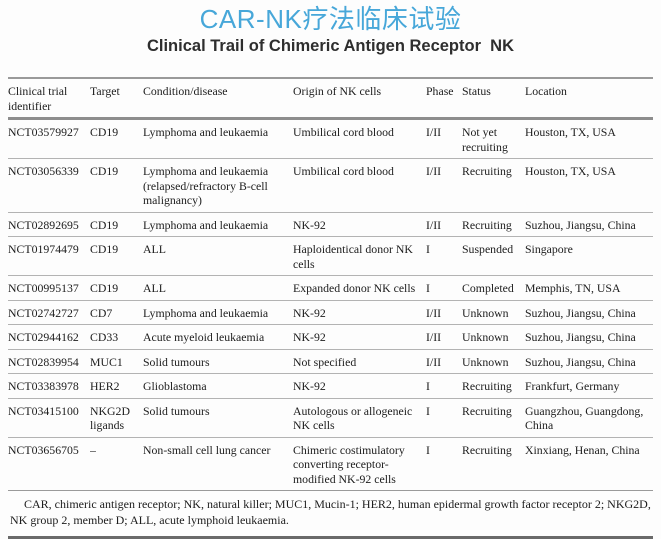 This screenshot has width=661, height=539. I want to click on cell-target: CD7, so click(101, 312).